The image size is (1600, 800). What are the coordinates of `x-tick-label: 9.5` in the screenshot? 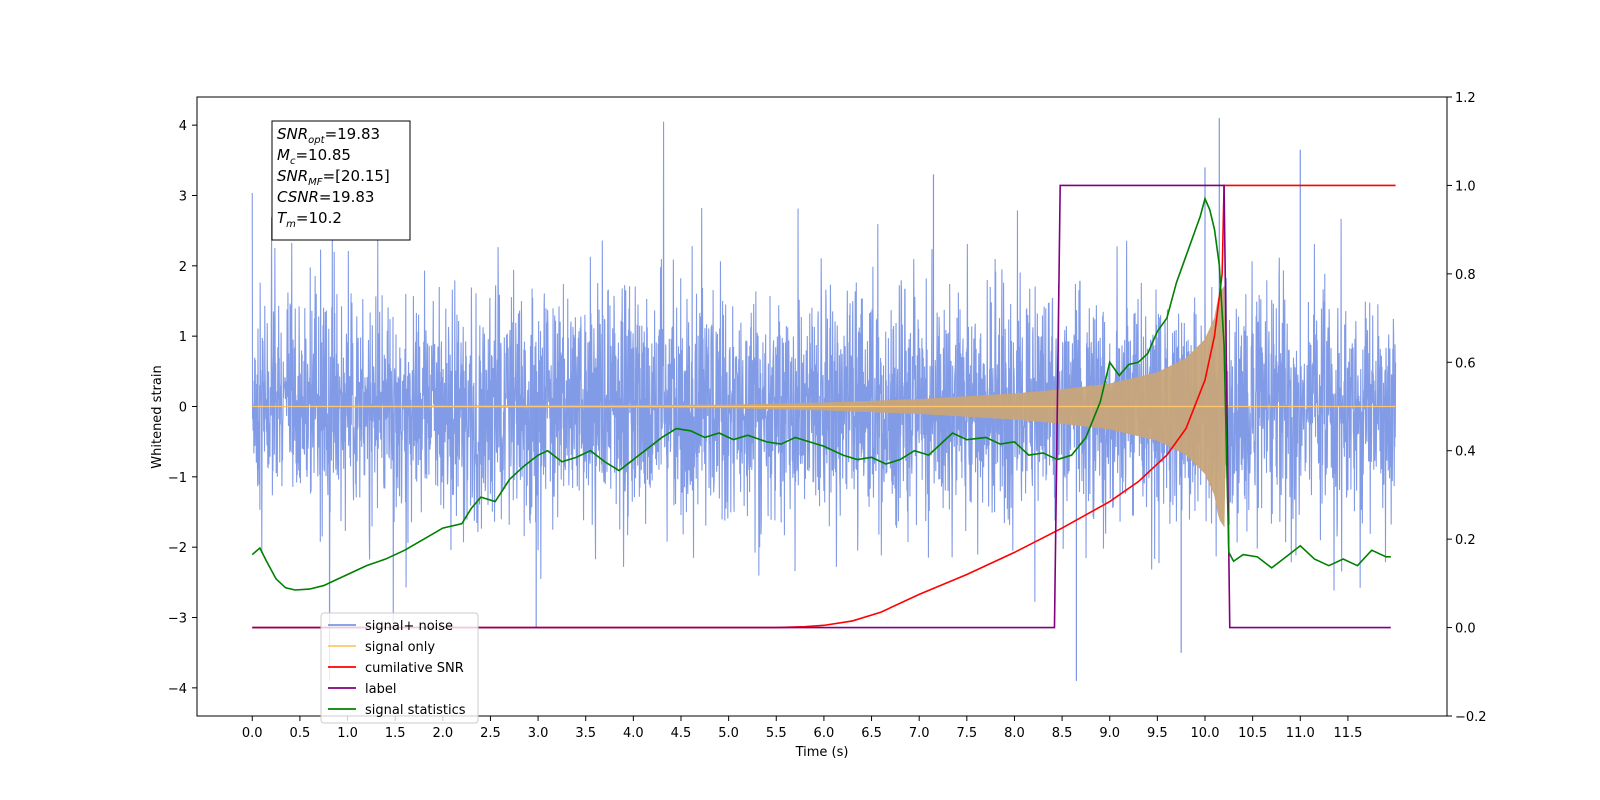 It's located at (1157, 733).